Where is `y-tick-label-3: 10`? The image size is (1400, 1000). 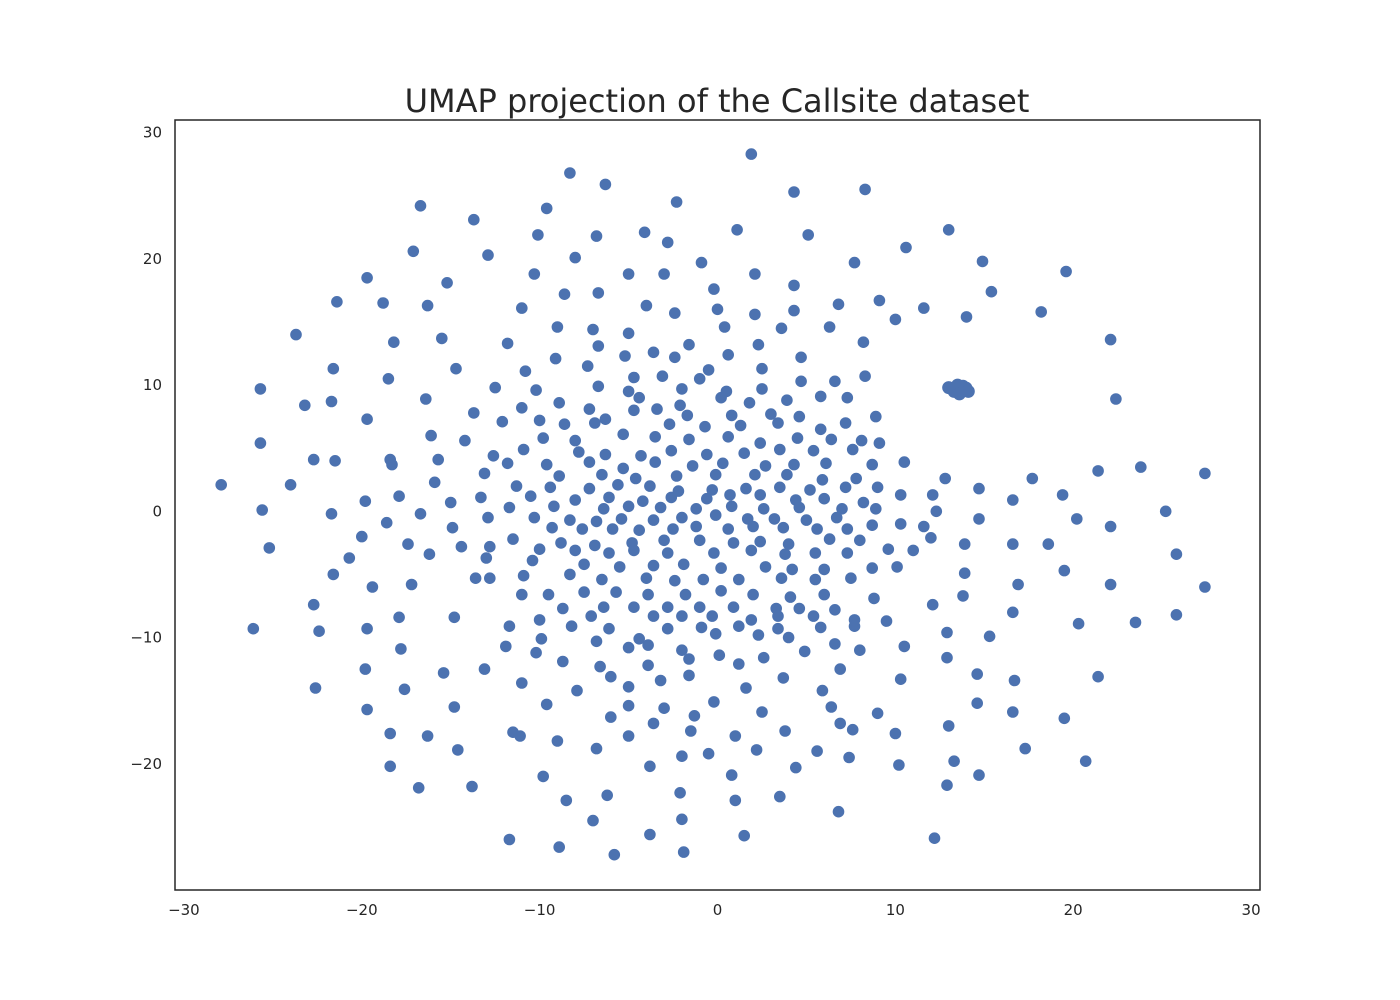 y-tick-label-3: 10 is located at coordinates (152, 385).